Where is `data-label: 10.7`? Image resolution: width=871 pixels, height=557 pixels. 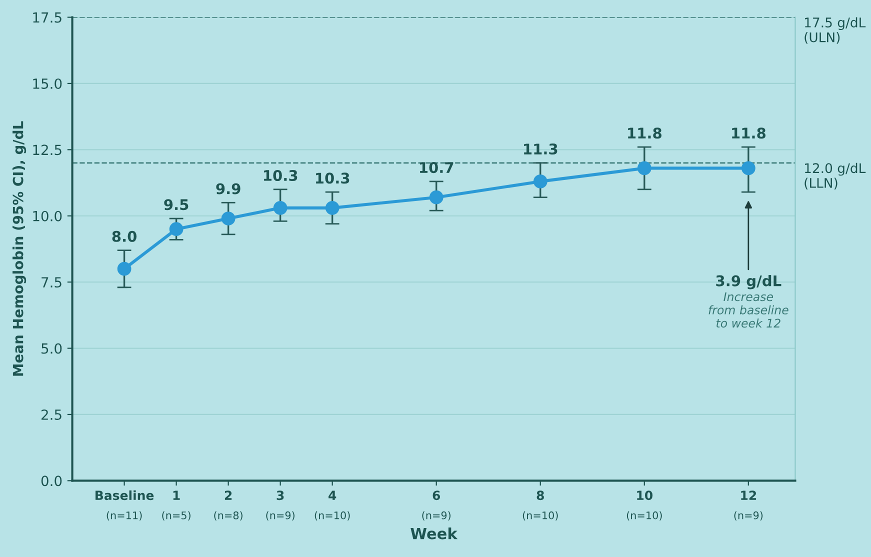 data-label: 10.7 is located at coordinates (437, 168).